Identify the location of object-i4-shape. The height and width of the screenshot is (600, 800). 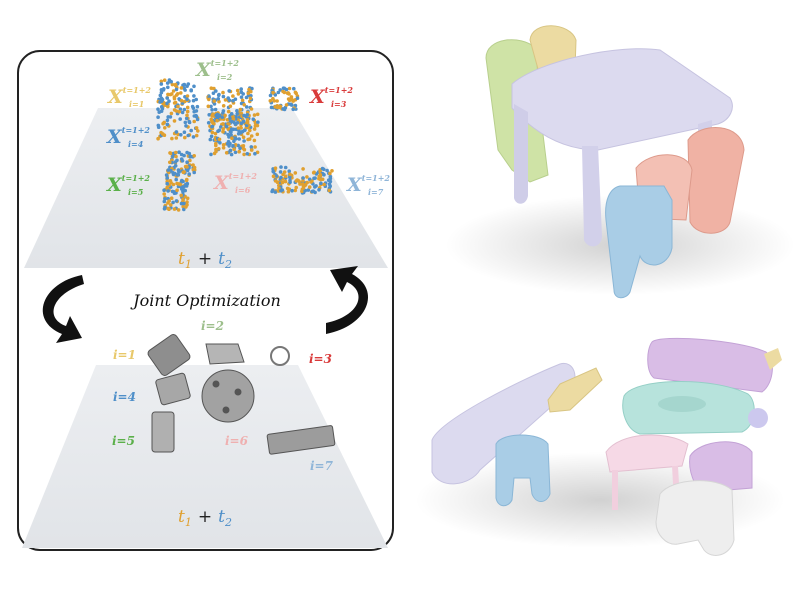
(173, 389).